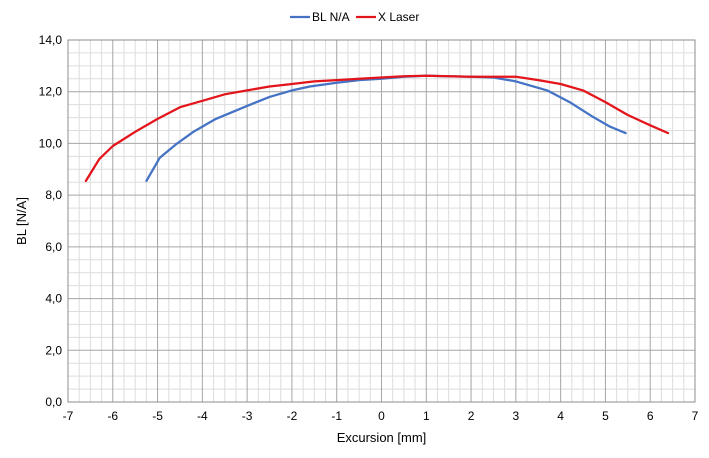  I want to click on y-tick-label: 0,0, so click(53, 402).